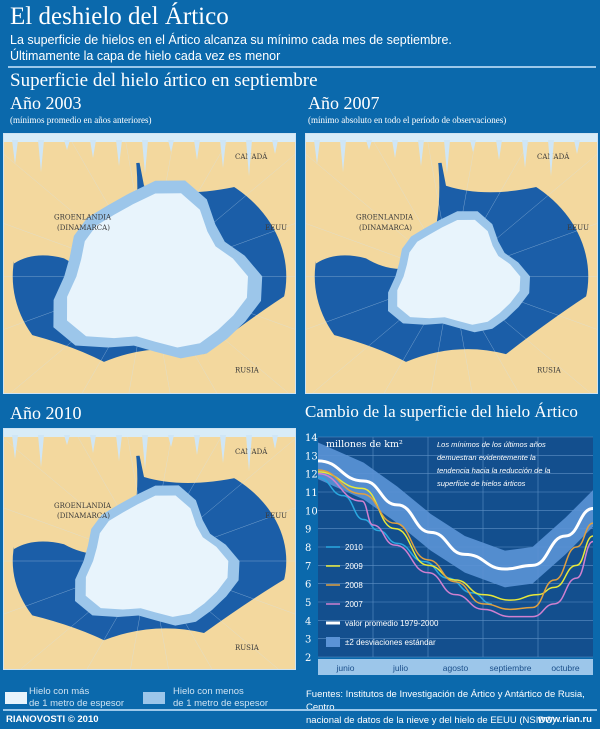 This screenshot has width=600, height=729. Describe the element at coordinates (77, 703) in the screenshot. I see `thick-ice-label-2: de 1 metro de espesor` at that location.